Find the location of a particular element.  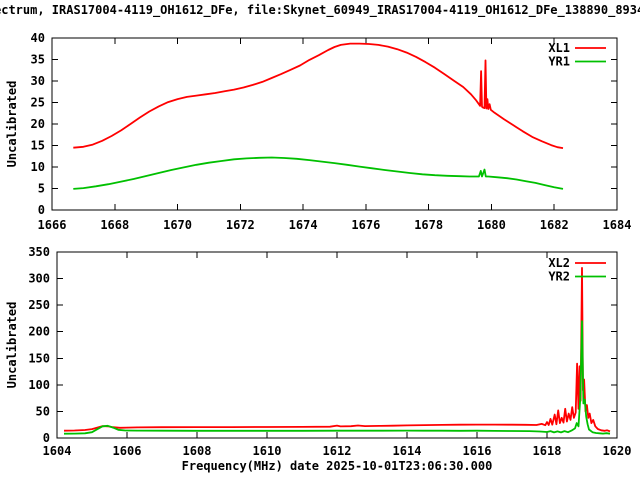

y-tick-label: 100 is located at coordinates (39, 385).